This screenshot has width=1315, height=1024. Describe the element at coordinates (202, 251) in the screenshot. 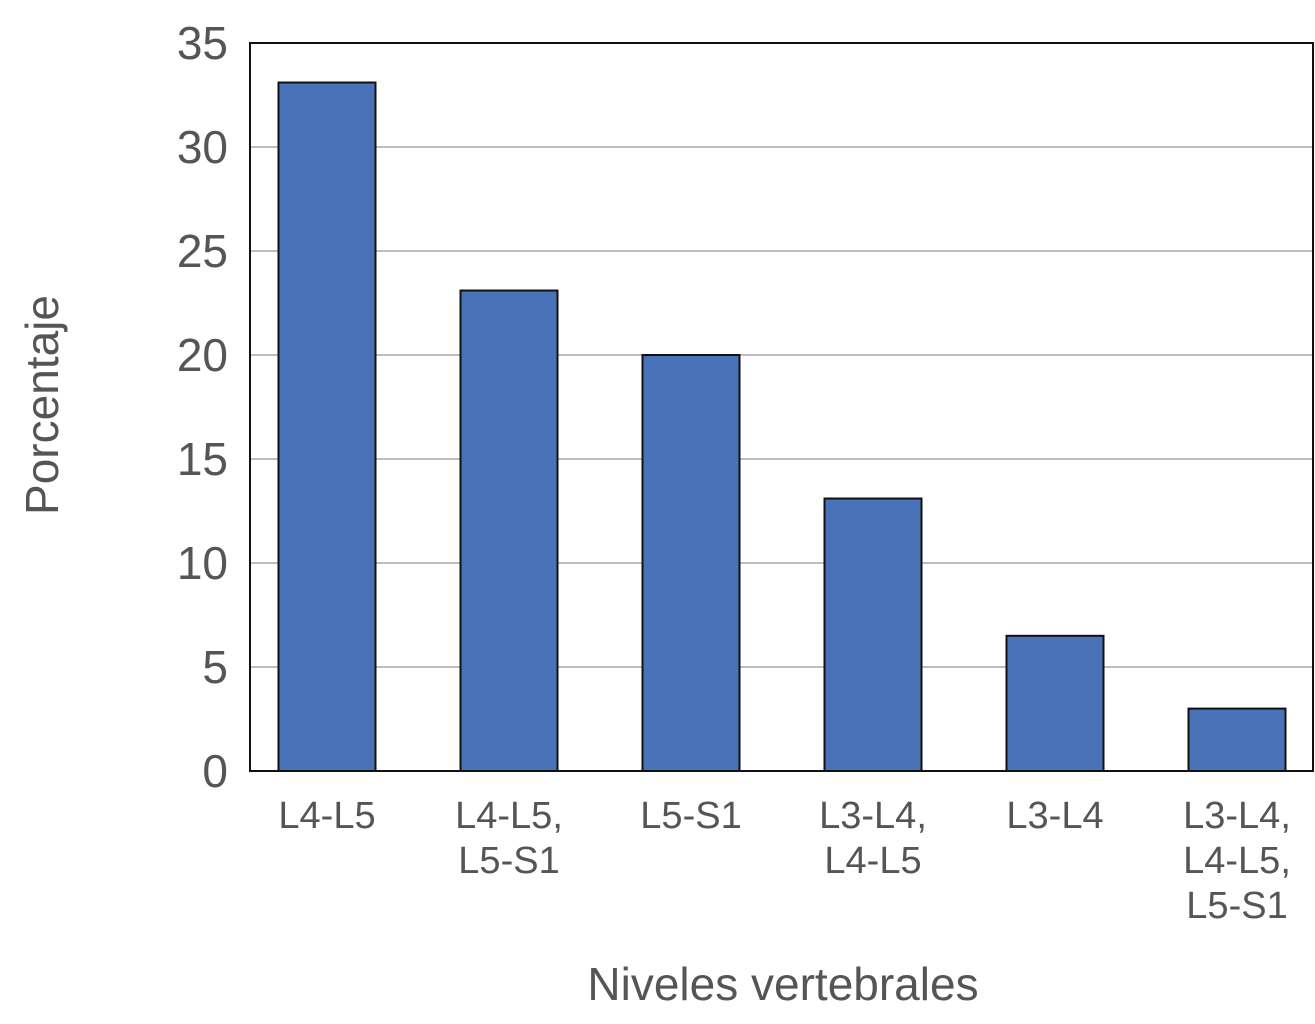

I see `y-tick-label: 25` at that location.